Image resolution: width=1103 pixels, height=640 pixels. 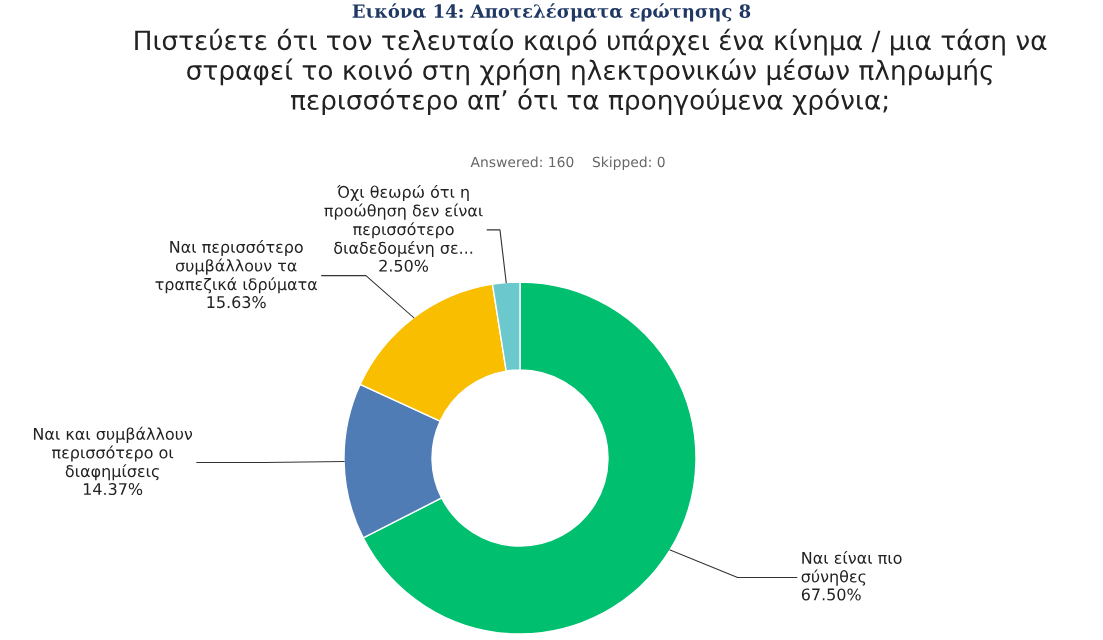 What do you see at coordinates (851, 568) in the screenshot?
I see `slice-label: Ναι είναι πιο σύνηθες` at bounding box center [851, 568].